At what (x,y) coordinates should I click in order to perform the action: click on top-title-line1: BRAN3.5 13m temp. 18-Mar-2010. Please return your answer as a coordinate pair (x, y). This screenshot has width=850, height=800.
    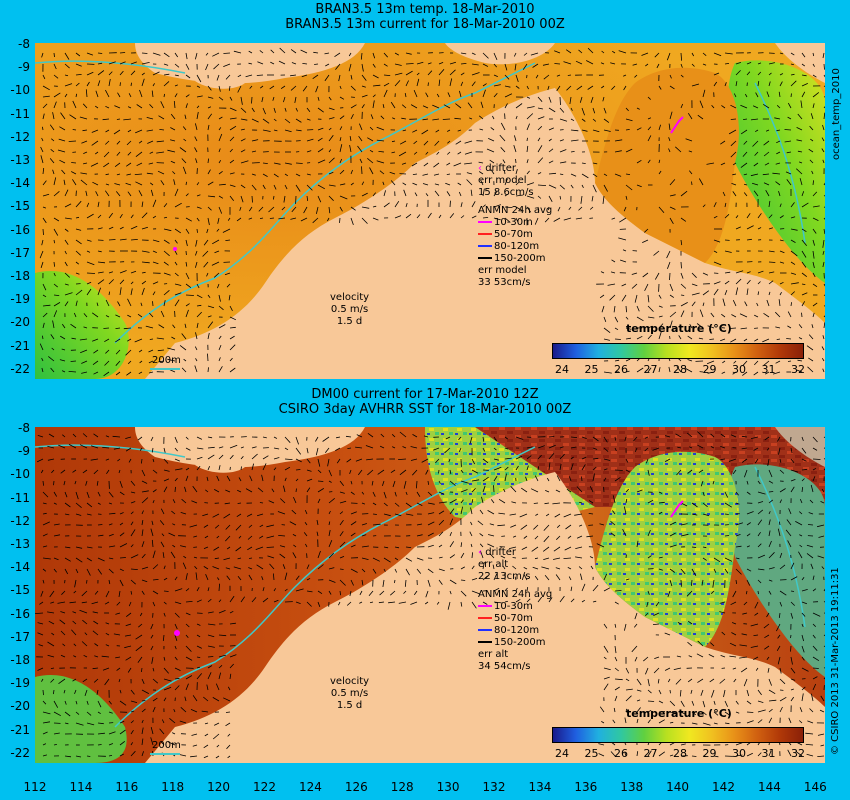
    Looking at the image, I should click on (425, 9).